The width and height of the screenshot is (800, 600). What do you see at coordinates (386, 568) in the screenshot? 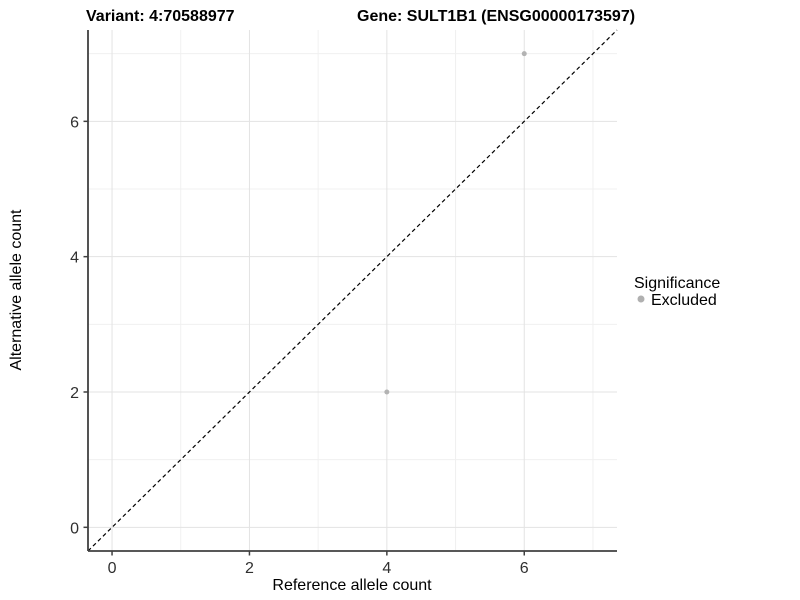
I see `x-tick-label: 4` at bounding box center [386, 568].